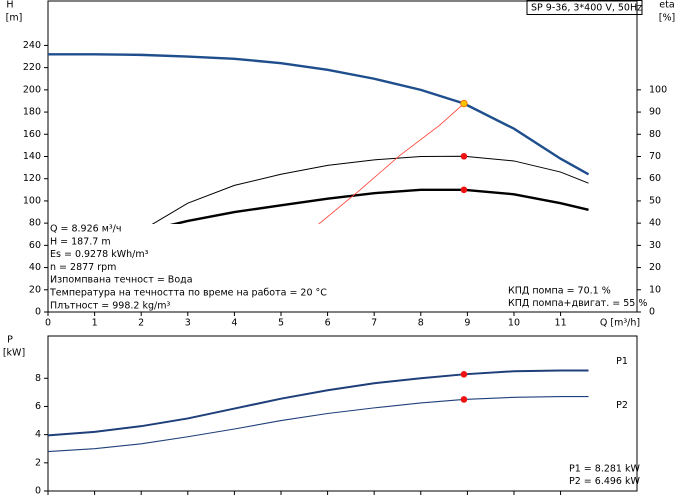  I want to click on y-tick-label: 6, so click(38, 406).